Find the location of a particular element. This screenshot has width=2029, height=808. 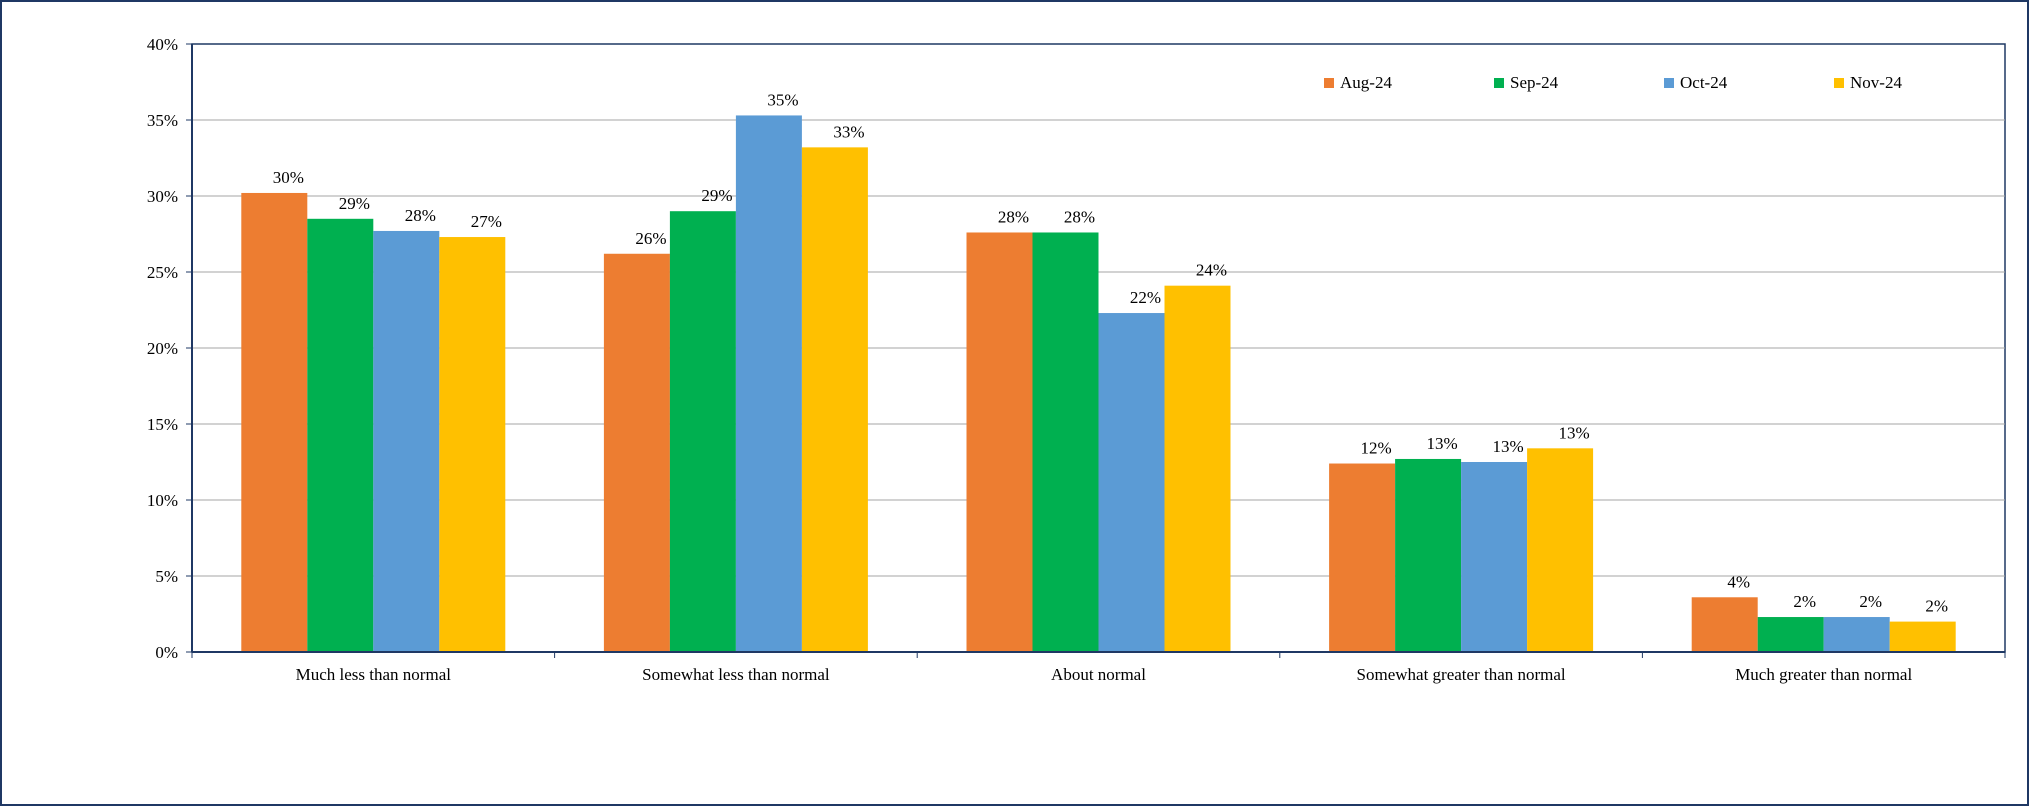

category-label: Much greater than normal is located at coordinates (1823, 674).